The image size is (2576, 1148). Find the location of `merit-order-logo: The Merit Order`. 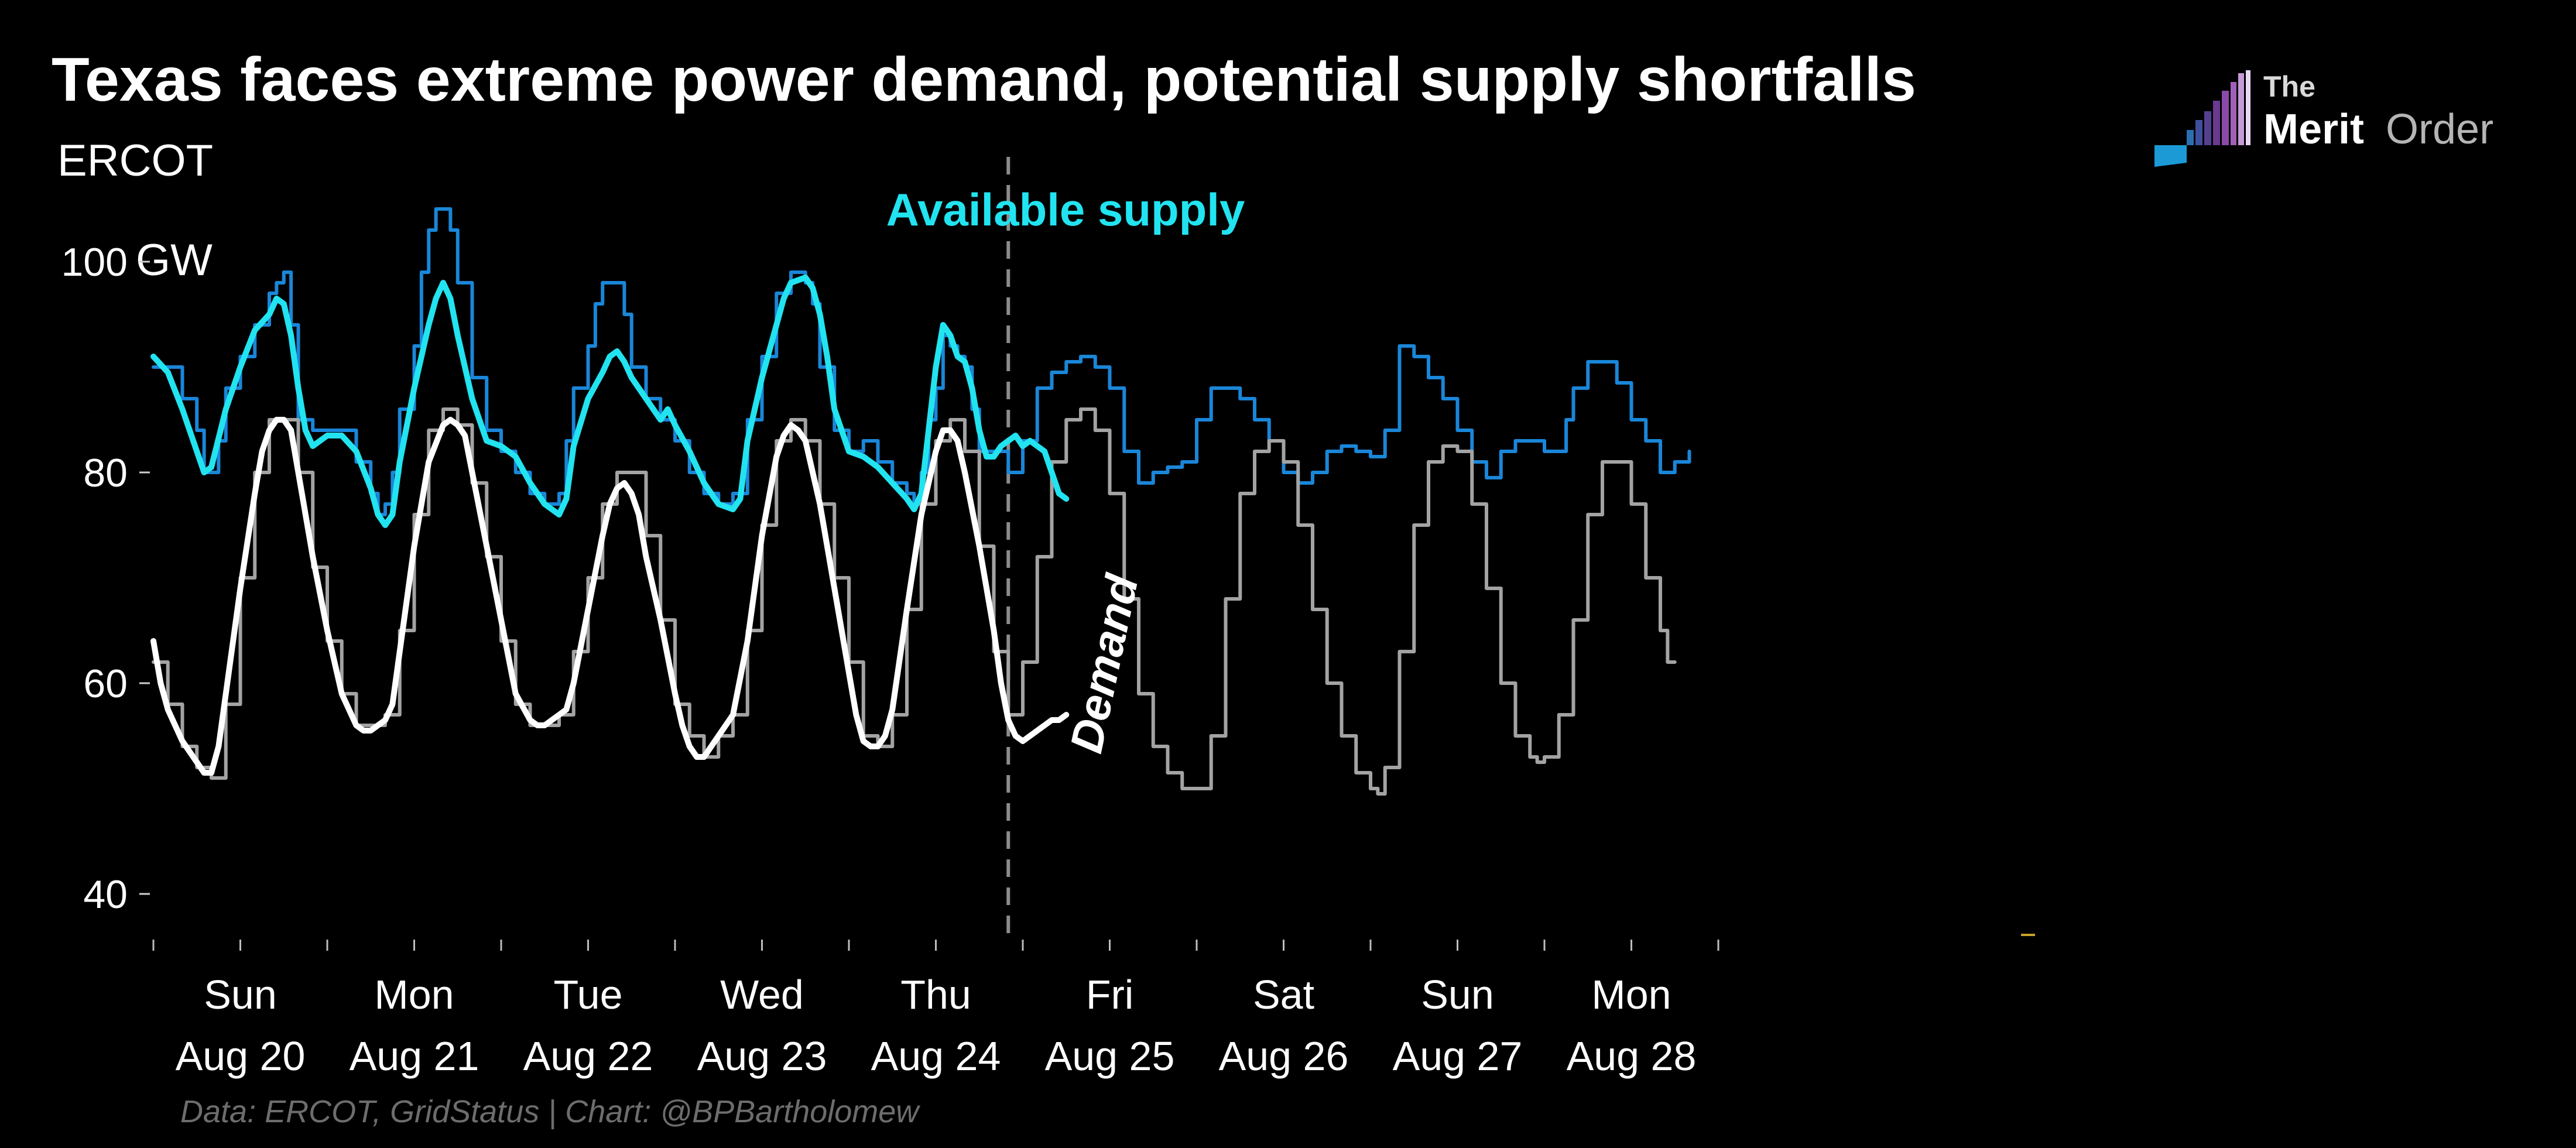

merit-order-logo: The Merit Order is located at coordinates (2323, 118).